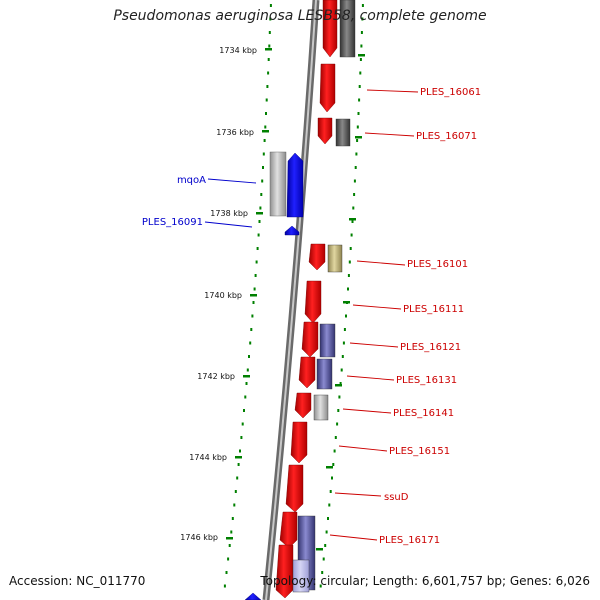 The width and height of the screenshot is (600, 600). Describe the element at coordinates (419, 451) in the screenshot. I see `gene-label-ples16151: PLES_16151` at that location.